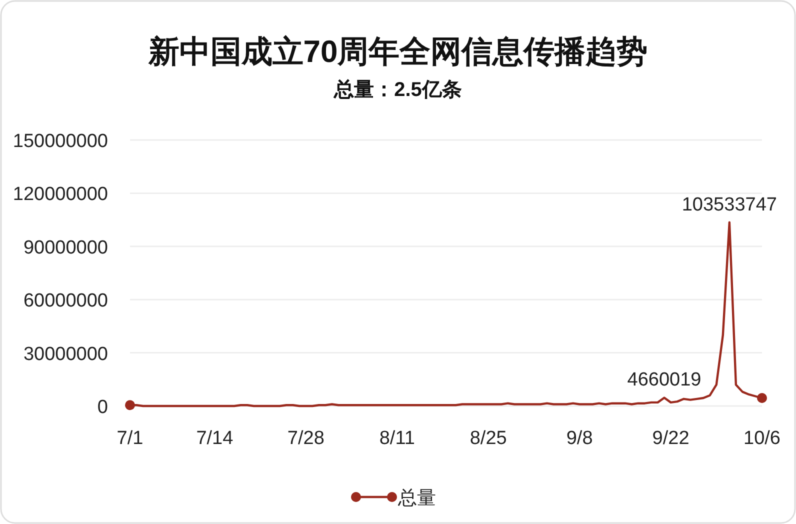  Describe the element at coordinates (762, 438) in the screenshot. I see `x-tick-label: 10/6` at that location.